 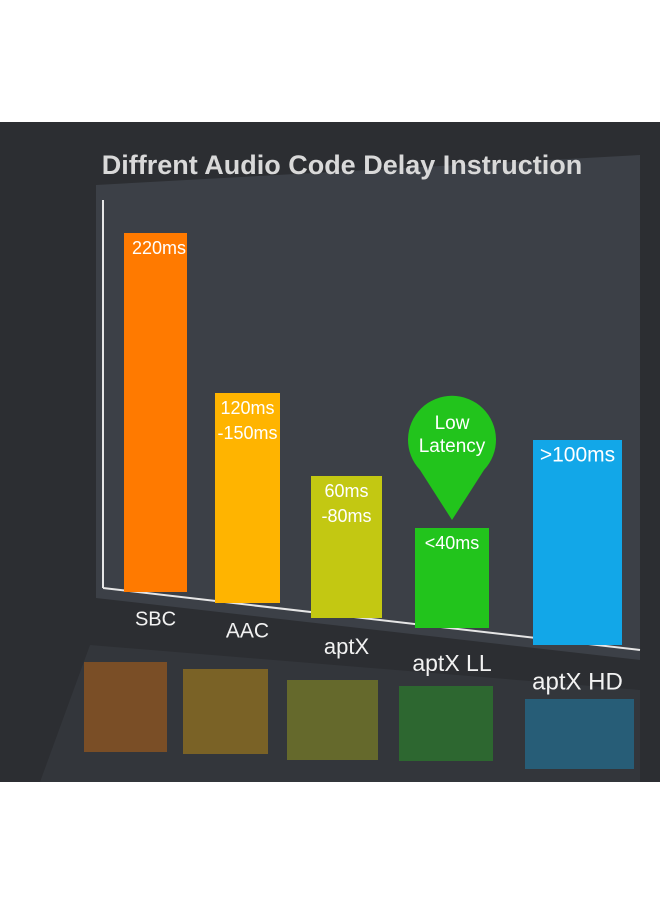 I want to click on category-label: aptX, so click(x=347, y=646).